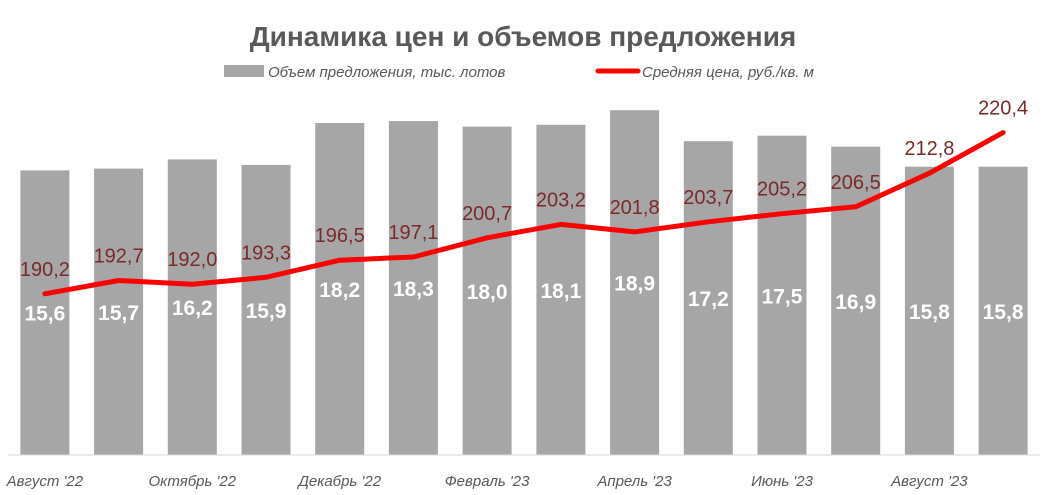 The width and height of the screenshot is (1046, 495). What do you see at coordinates (929, 149) in the screenshot?
I see `price-label-12: 212,8` at bounding box center [929, 149].